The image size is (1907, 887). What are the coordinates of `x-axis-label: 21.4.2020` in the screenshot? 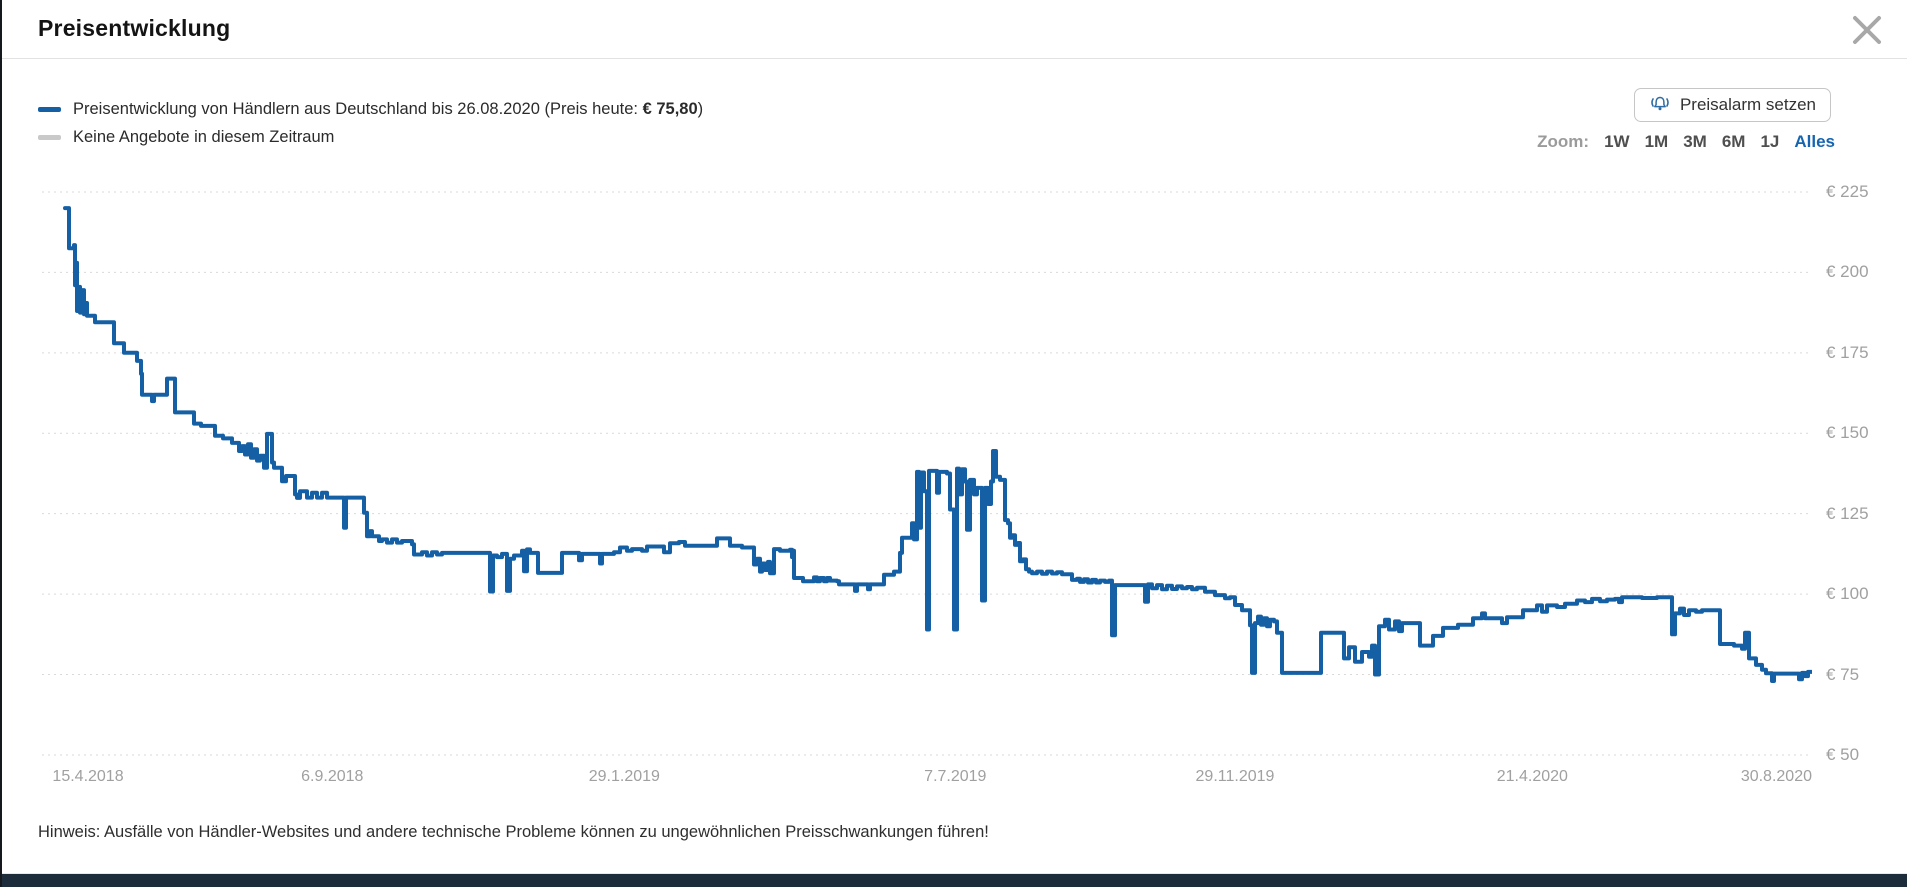 It's located at (1532, 776).